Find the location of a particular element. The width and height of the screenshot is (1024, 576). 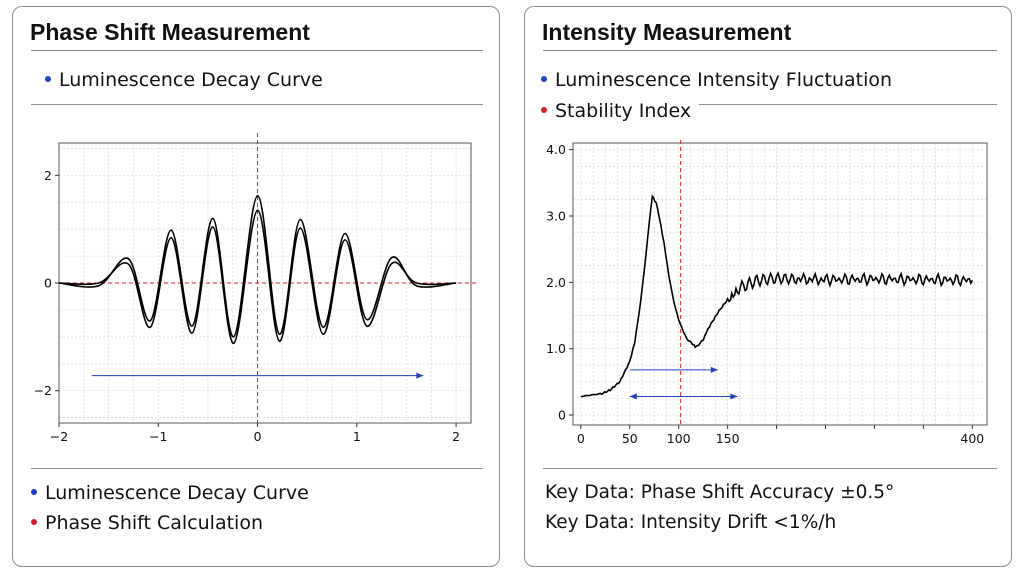

key-data-phase-accuracy: Key Data: Phase Shift Accuracy ±0.5° is located at coordinates (720, 492).